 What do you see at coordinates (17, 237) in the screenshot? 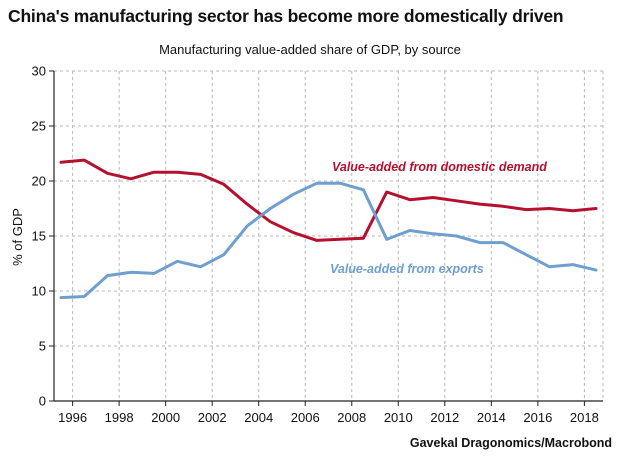
I see `y-axis-label: % of GDP` at bounding box center [17, 237].